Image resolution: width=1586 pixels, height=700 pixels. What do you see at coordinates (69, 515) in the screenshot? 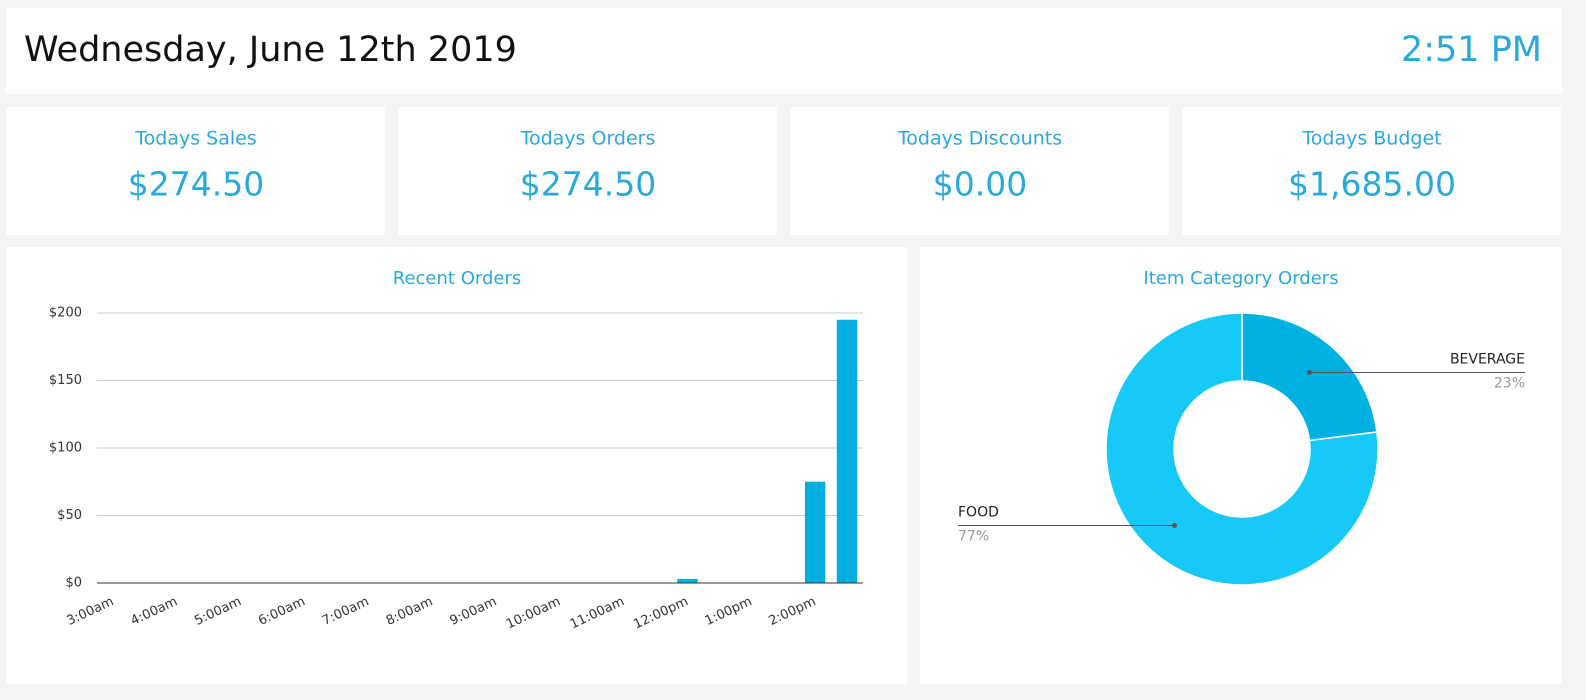
I see `y-tick-label: $50` at bounding box center [69, 515].